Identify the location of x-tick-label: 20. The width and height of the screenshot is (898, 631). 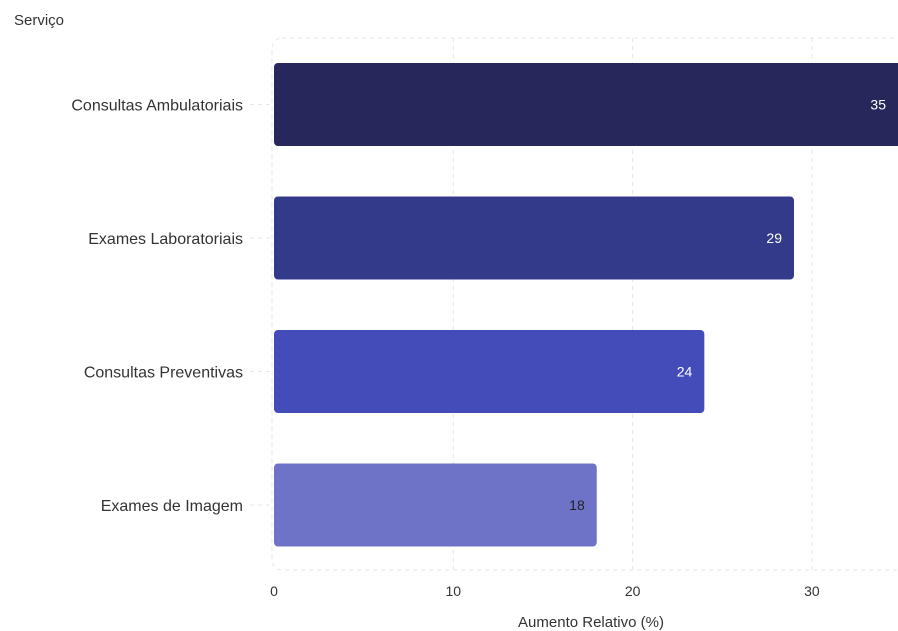
(633, 591).